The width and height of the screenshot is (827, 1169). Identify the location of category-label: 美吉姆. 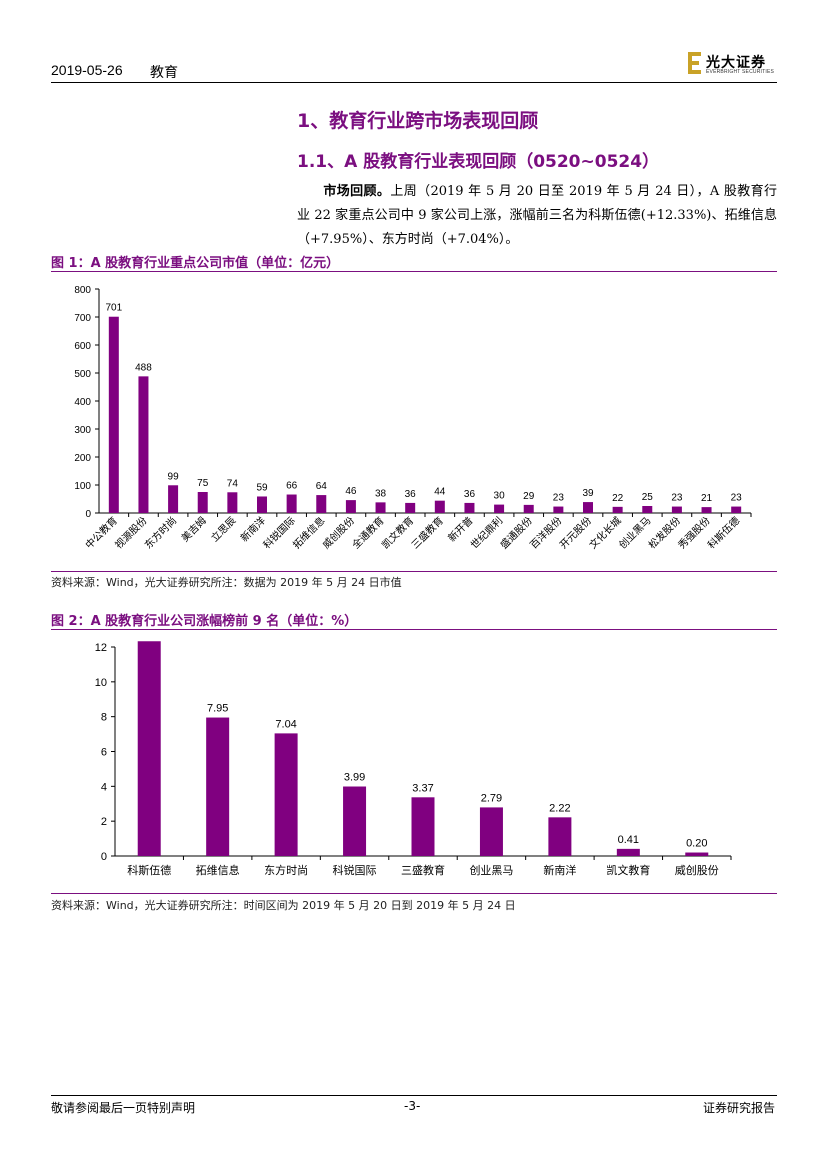
(193, 529).